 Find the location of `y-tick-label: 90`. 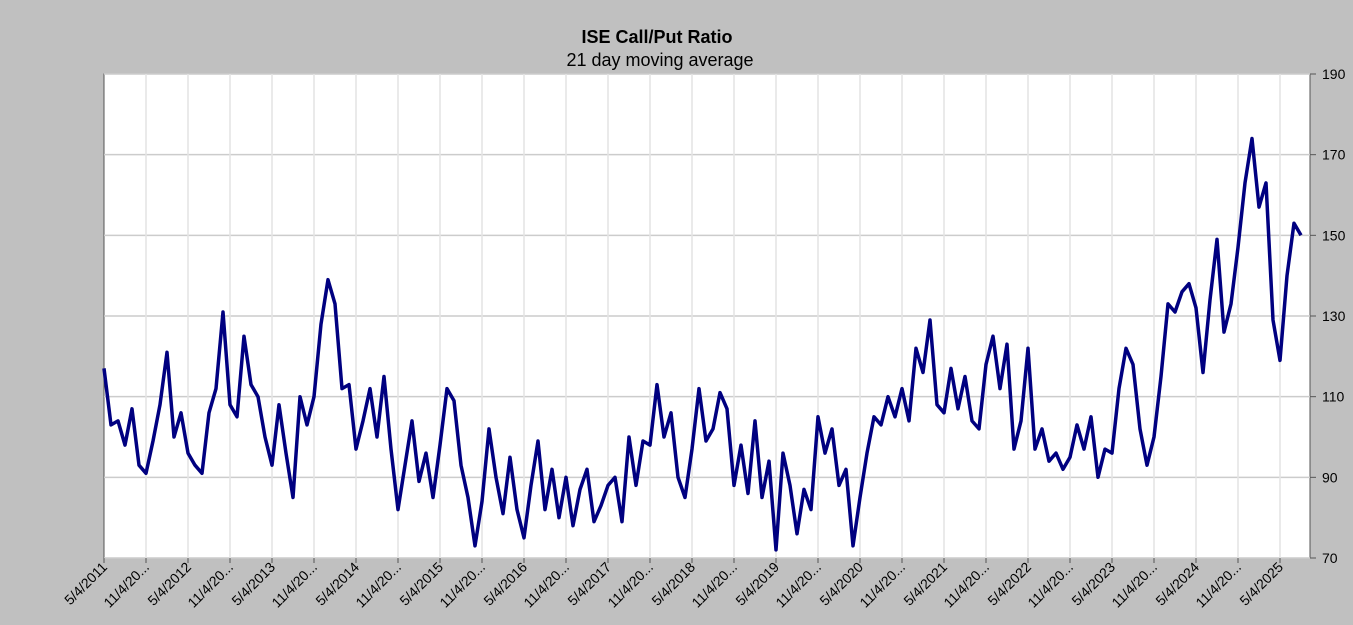

y-tick-label: 90 is located at coordinates (1330, 477).